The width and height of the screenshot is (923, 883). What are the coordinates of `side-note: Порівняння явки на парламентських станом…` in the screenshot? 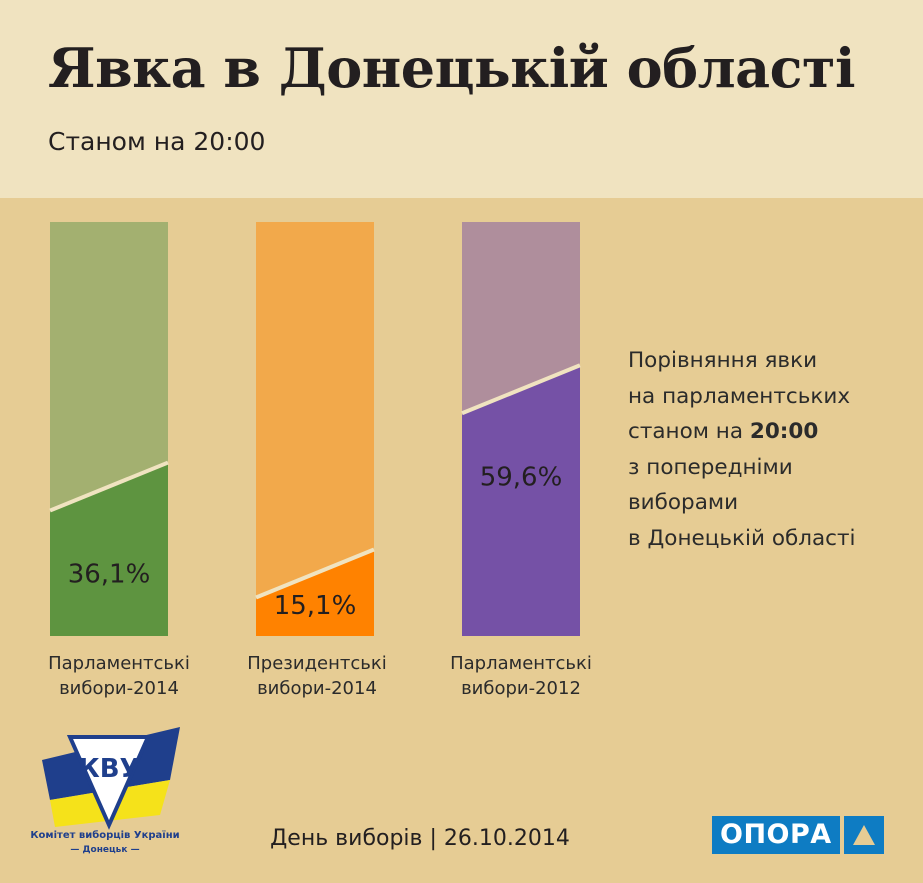 It's located at (768, 449).